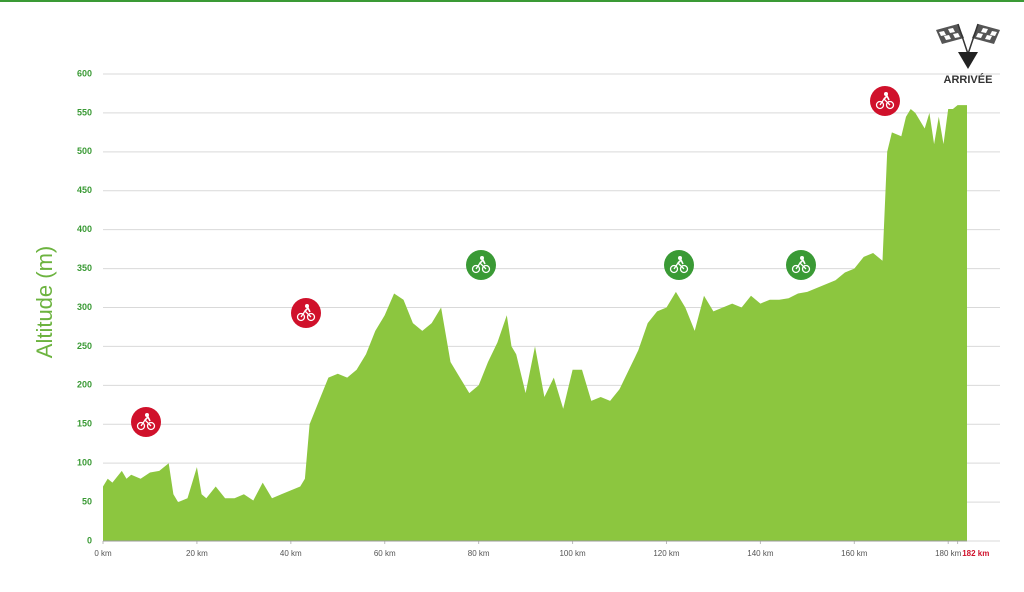 The width and height of the screenshot is (1024, 592). I want to click on y-axis-label: Altitude (m), so click(44, 302).